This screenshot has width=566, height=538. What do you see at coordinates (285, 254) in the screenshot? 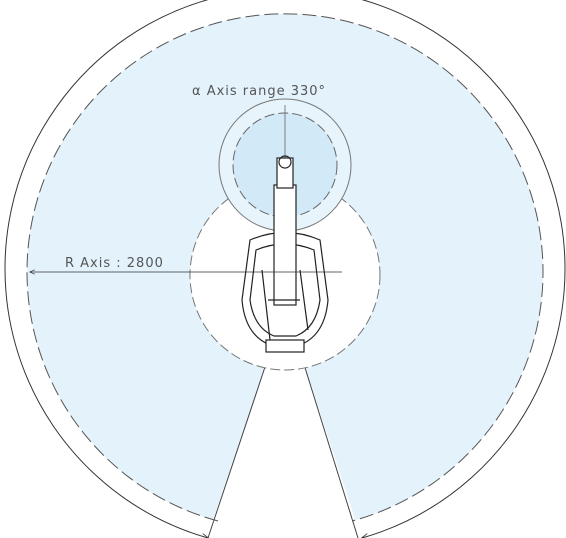
I see `robot` at bounding box center [285, 254].